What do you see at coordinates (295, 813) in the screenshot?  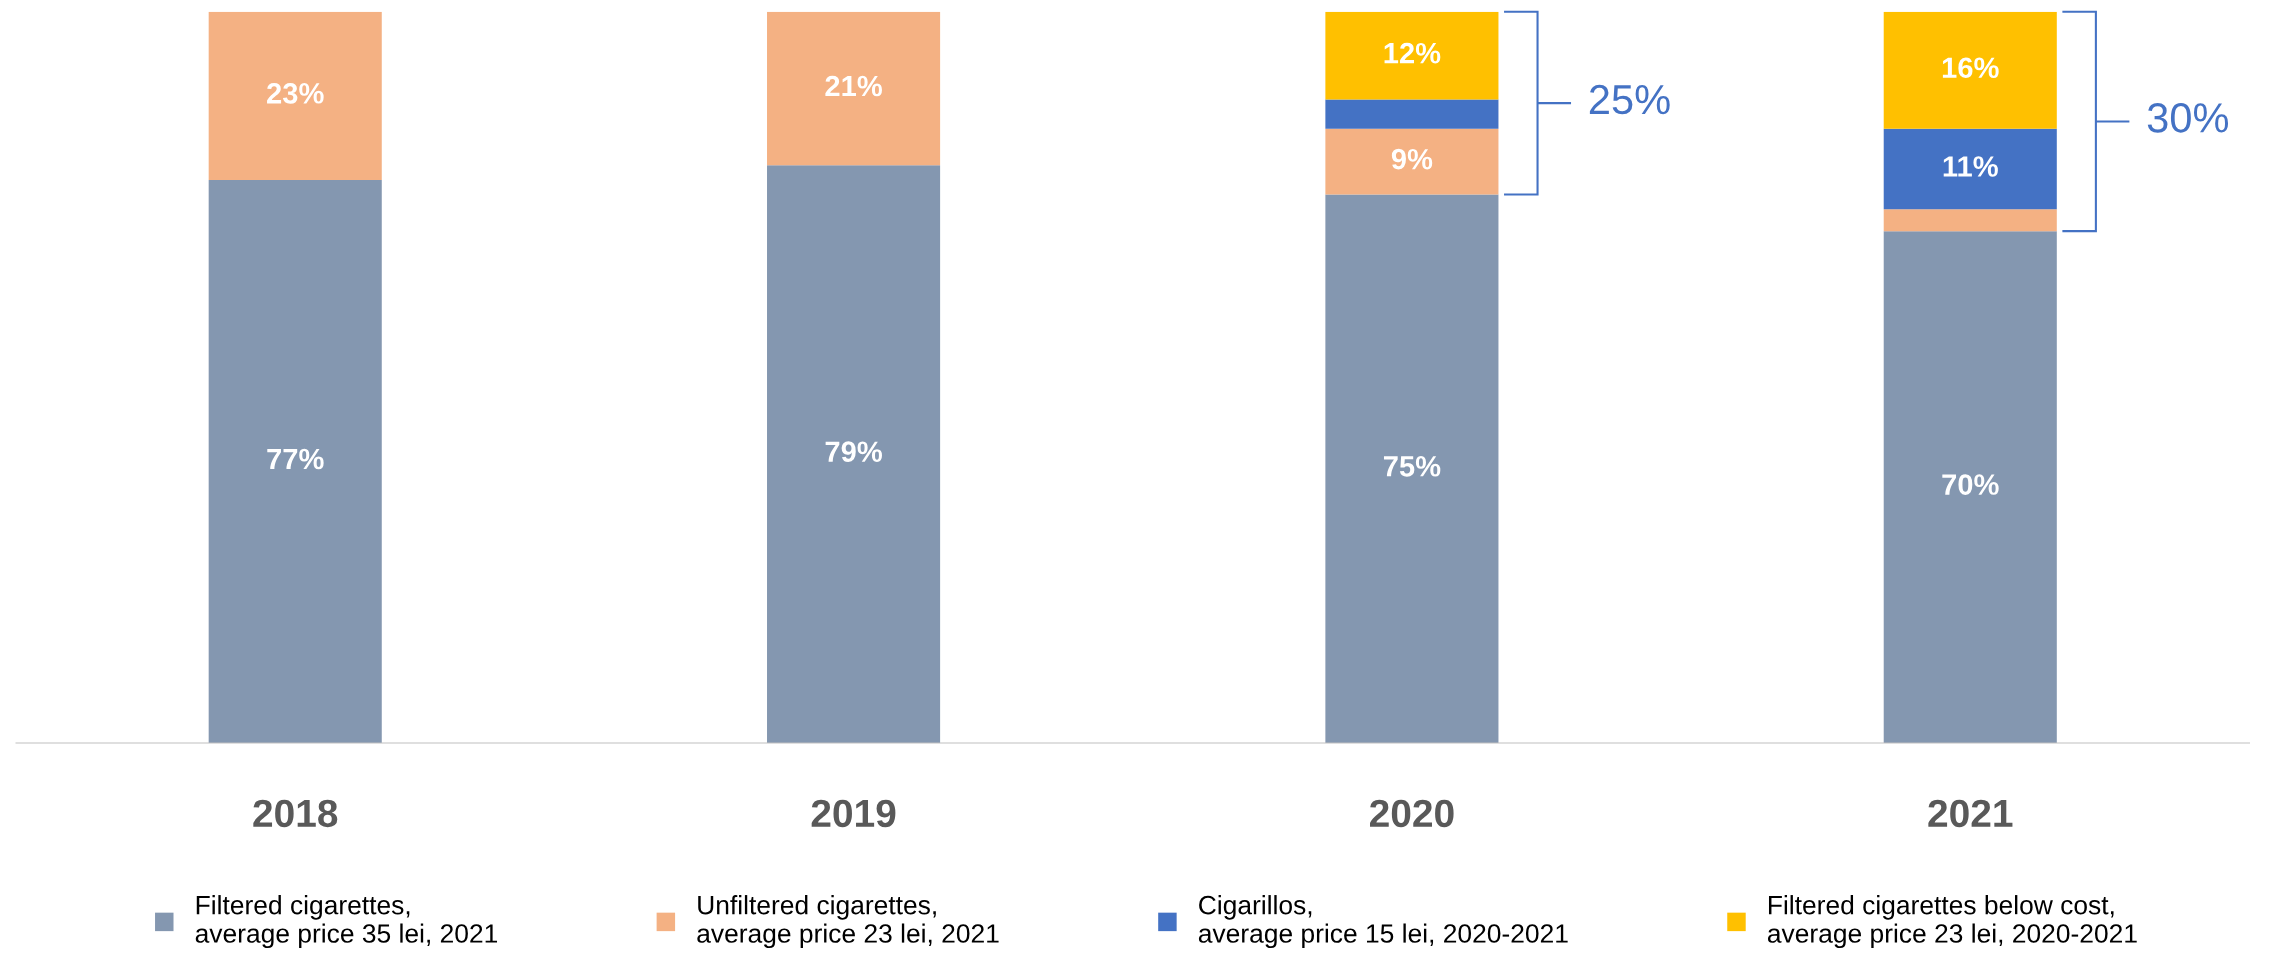 I see `x-tick-label: 2018` at bounding box center [295, 813].